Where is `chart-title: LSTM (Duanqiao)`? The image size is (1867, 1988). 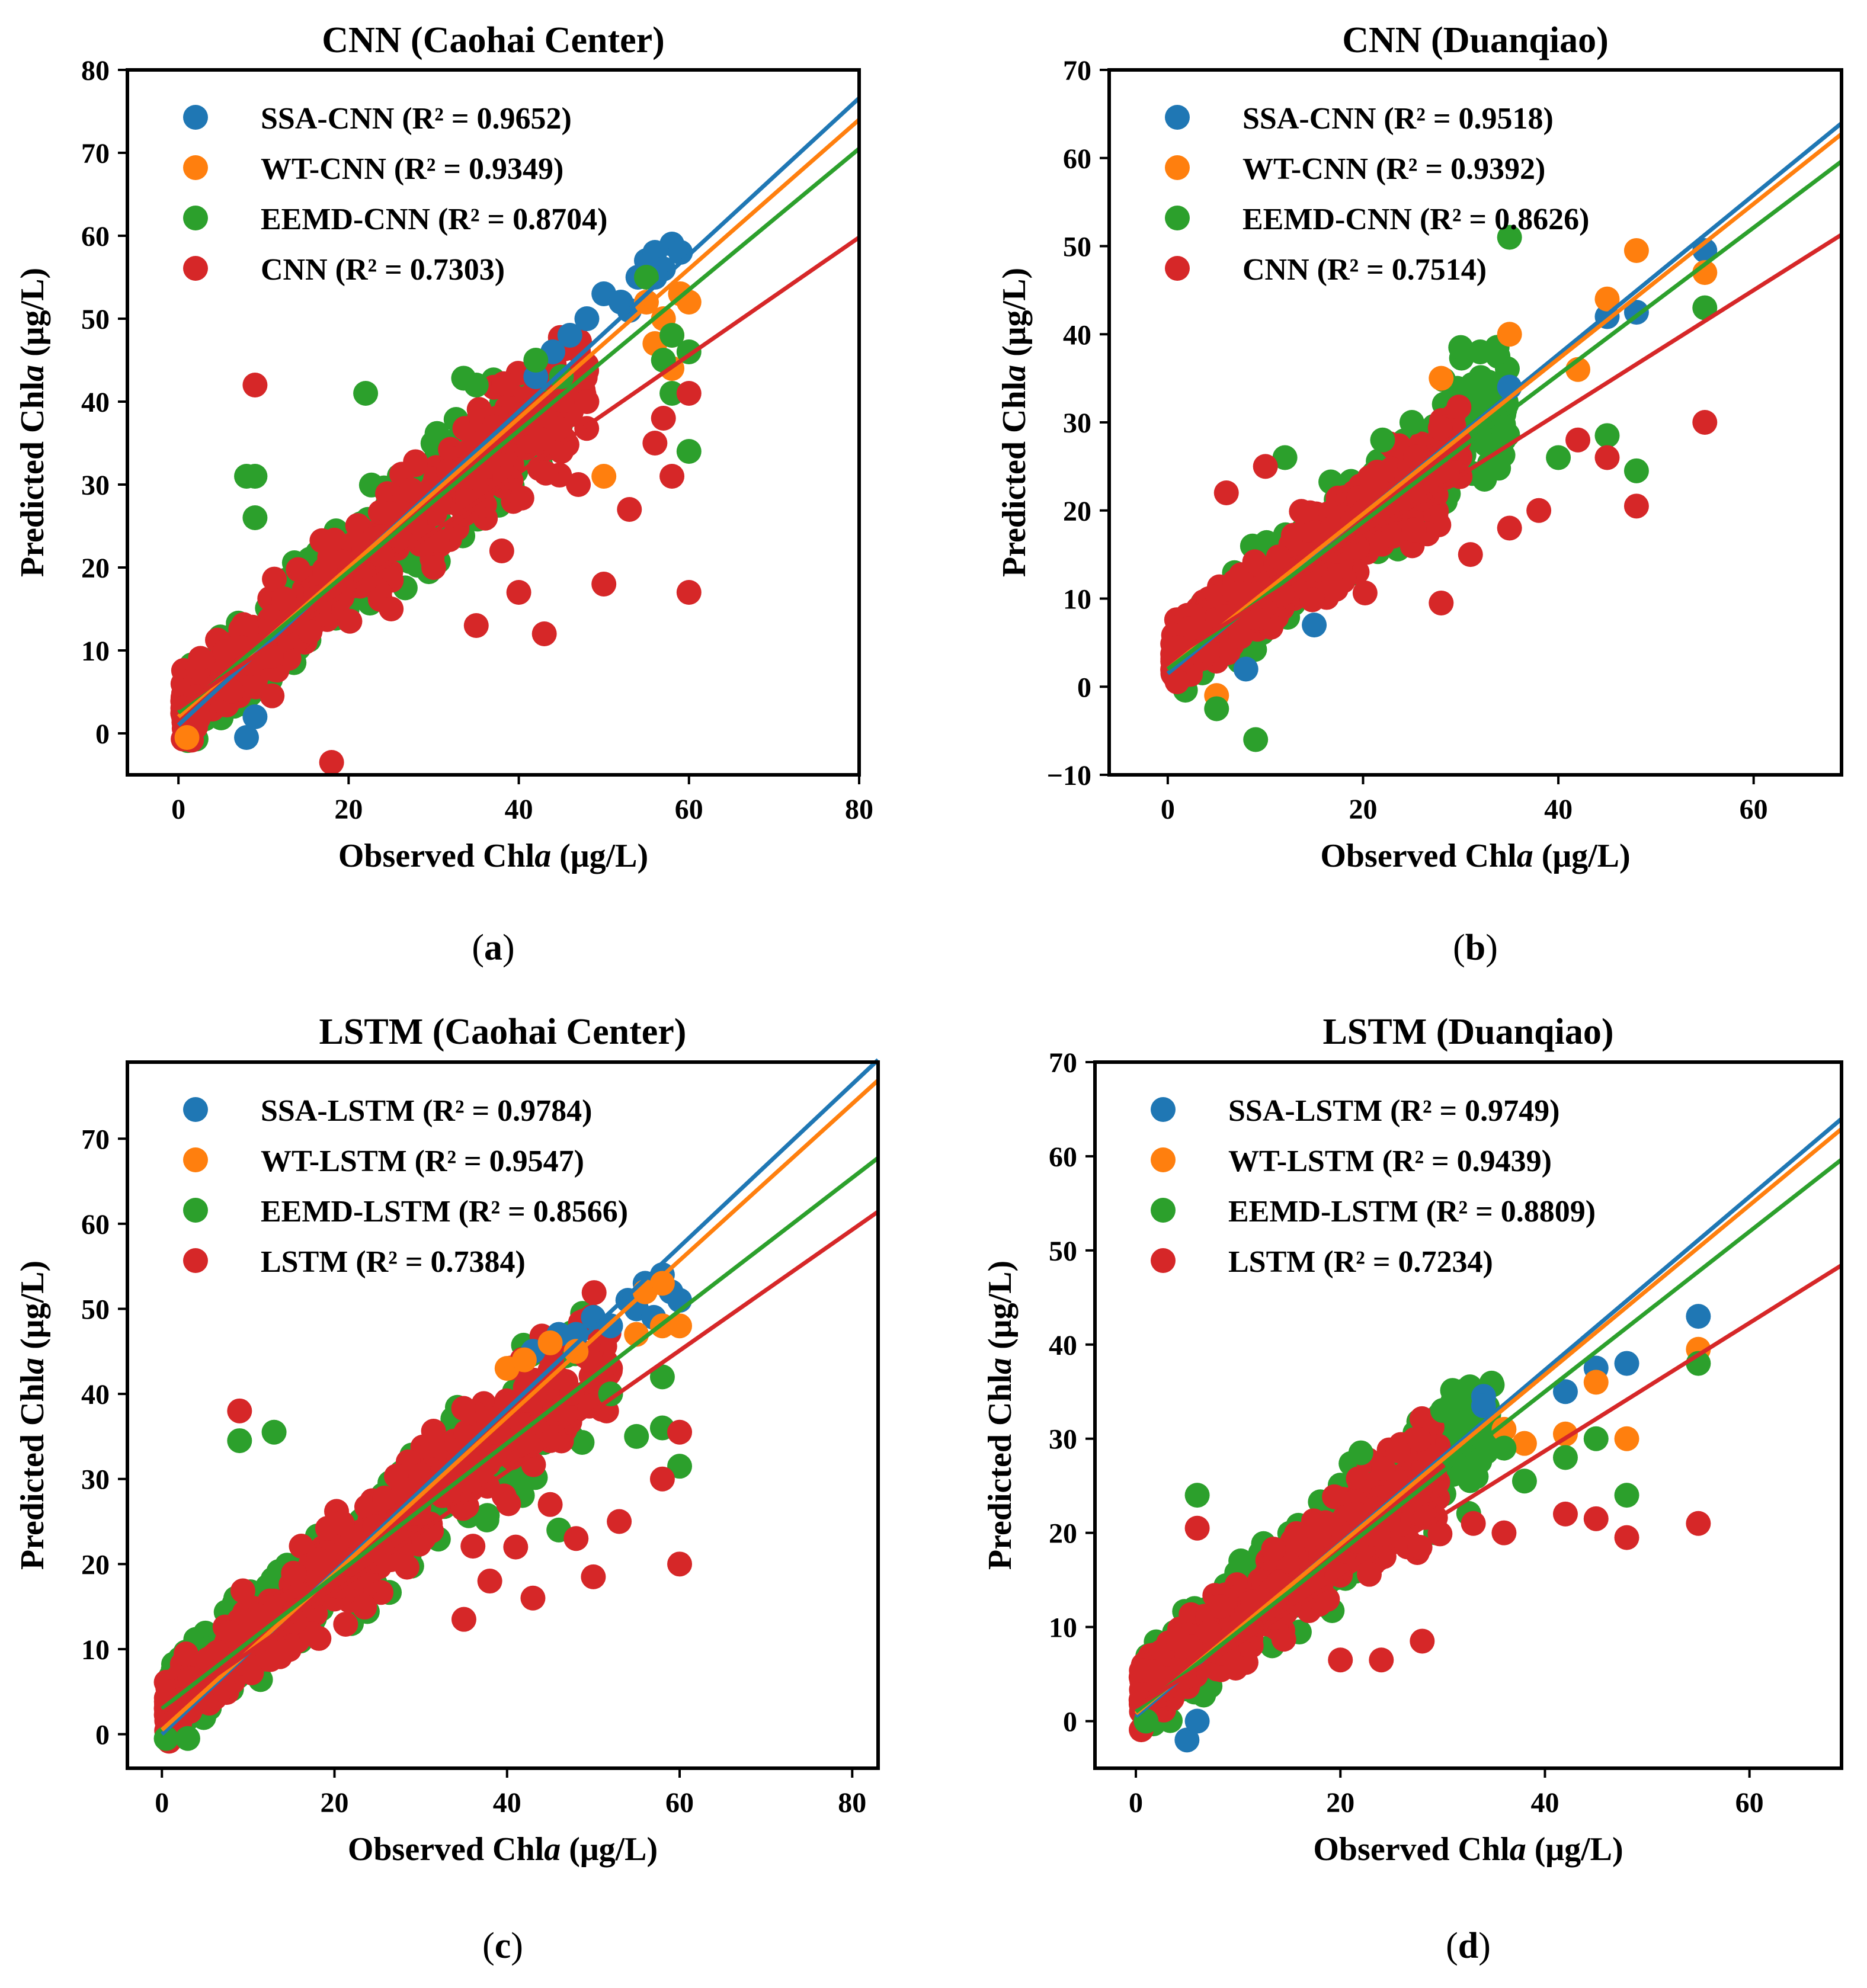 chart-title: LSTM (Duanqiao) is located at coordinates (1468, 1032).